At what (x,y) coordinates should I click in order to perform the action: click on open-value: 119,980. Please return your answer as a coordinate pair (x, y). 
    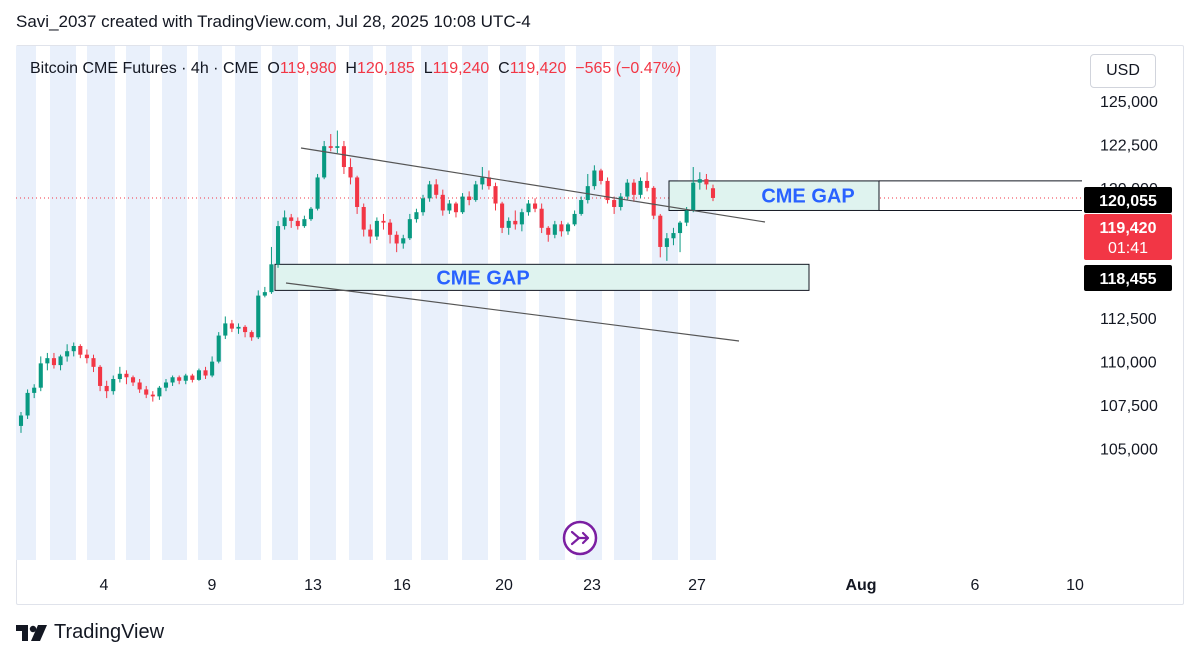
    Looking at the image, I should click on (308, 68).